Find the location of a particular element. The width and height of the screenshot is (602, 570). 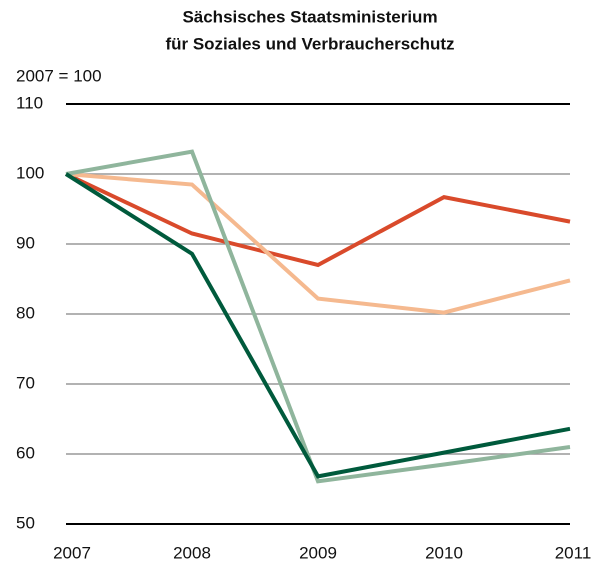

y-tick-label: 100 is located at coordinates (30, 172).